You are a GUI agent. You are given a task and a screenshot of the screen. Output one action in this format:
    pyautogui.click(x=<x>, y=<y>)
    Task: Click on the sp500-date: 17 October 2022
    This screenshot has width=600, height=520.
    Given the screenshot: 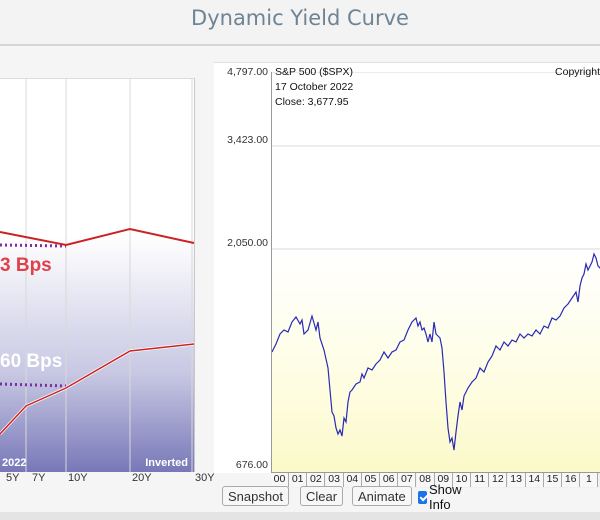 What is the action you would take?
    pyautogui.click(x=314, y=87)
    